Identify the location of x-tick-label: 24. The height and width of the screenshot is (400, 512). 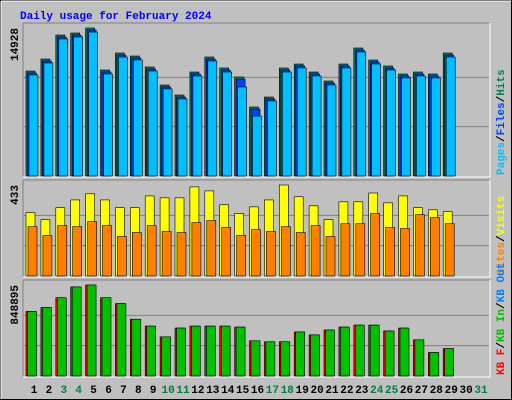
(377, 391).